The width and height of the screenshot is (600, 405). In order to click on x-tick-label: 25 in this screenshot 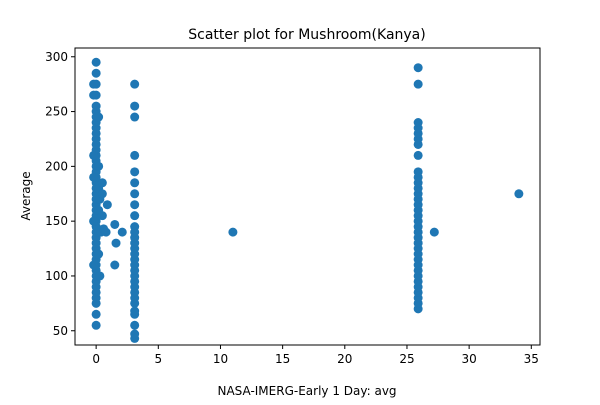, I will do `click(406, 359)`.